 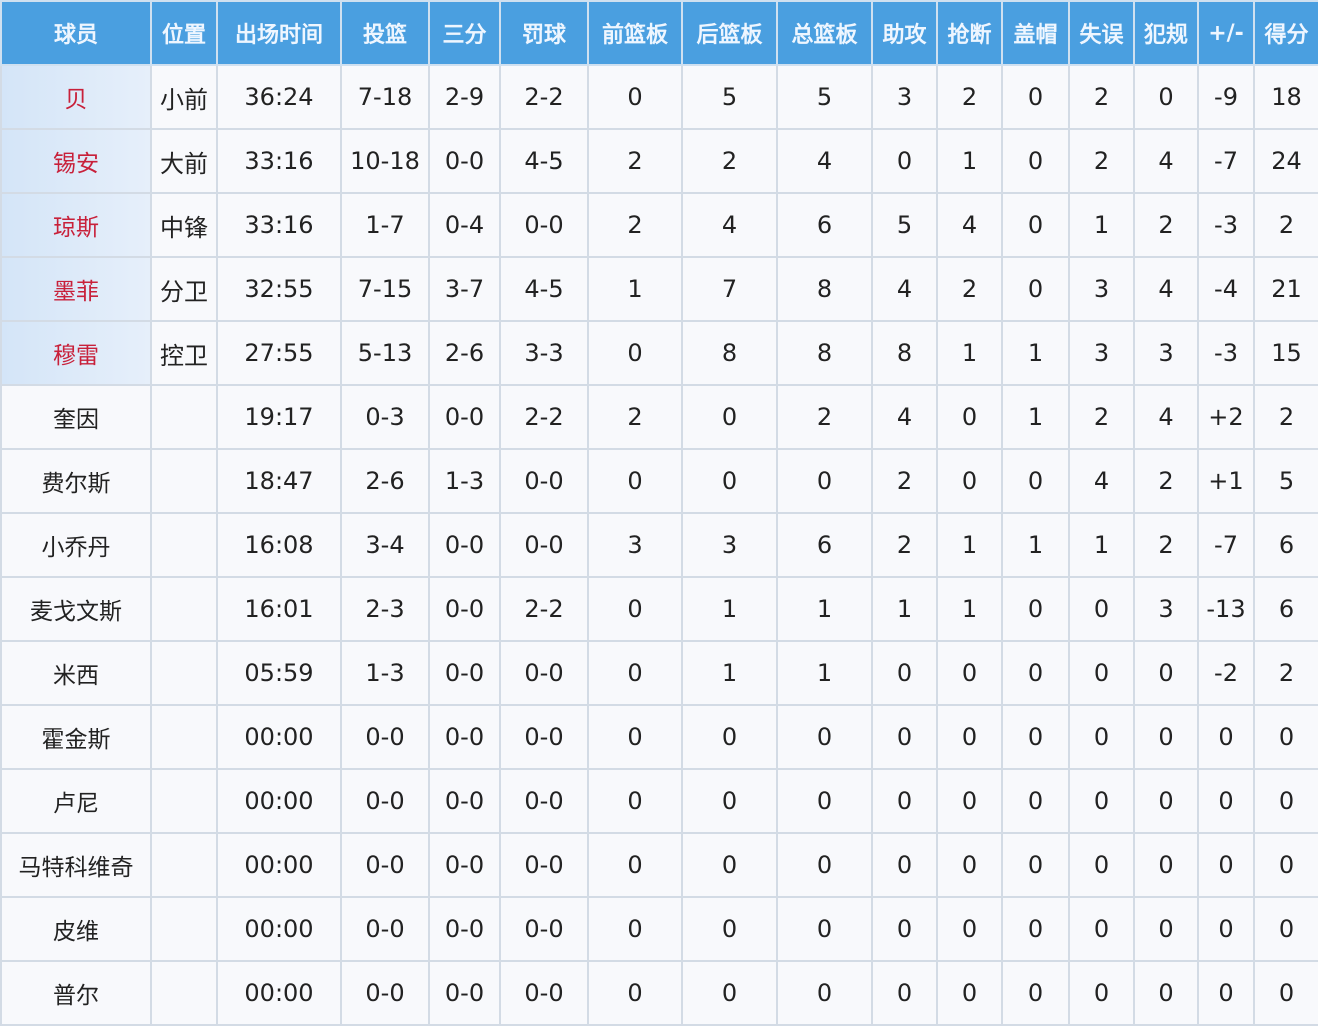 What do you see at coordinates (824, 737) in the screenshot?
I see `cell-total-rebounds: 0` at bounding box center [824, 737].